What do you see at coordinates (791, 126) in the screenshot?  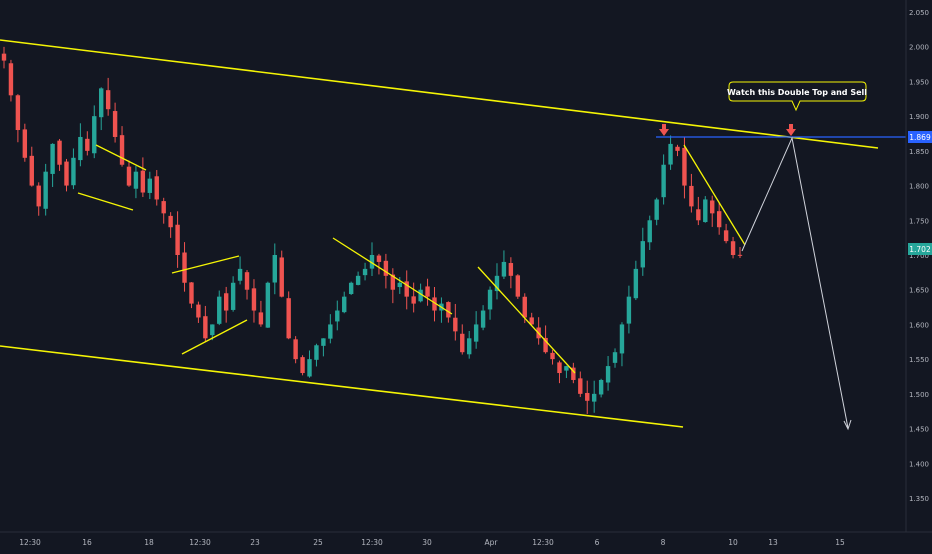 I see `second-top-arrow-marker-stem` at bounding box center [791, 126].